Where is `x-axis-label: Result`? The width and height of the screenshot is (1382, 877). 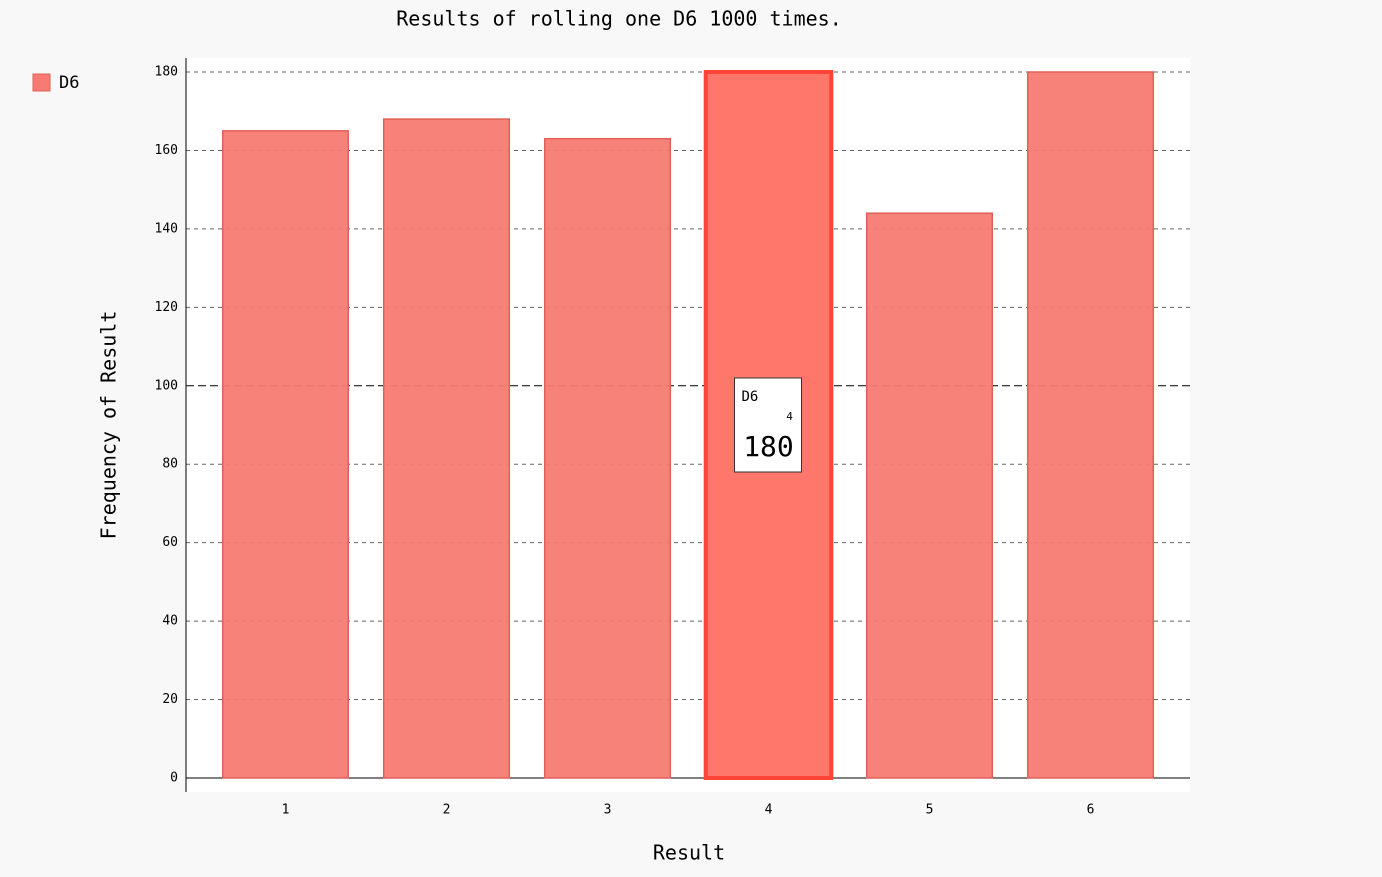 x-axis-label: Result is located at coordinates (689, 853).